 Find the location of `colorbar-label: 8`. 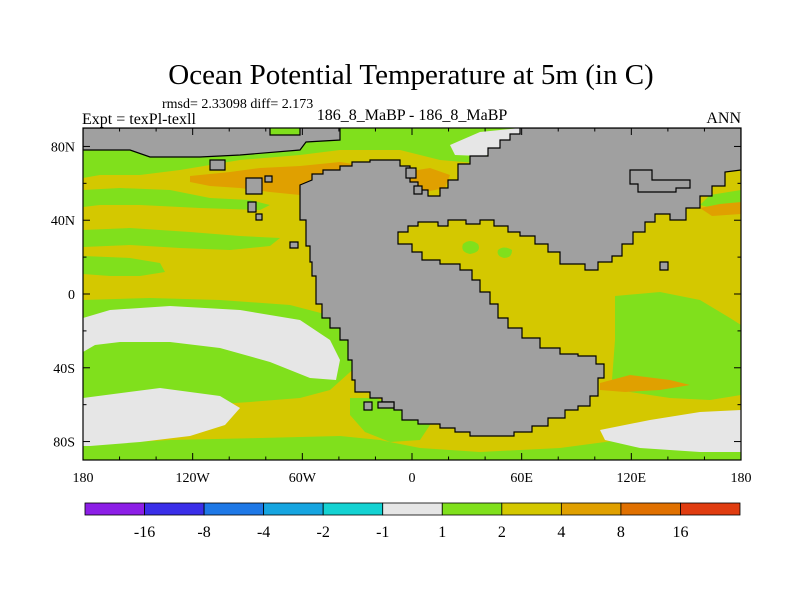

colorbar-label: 8 is located at coordinates (621, 532).